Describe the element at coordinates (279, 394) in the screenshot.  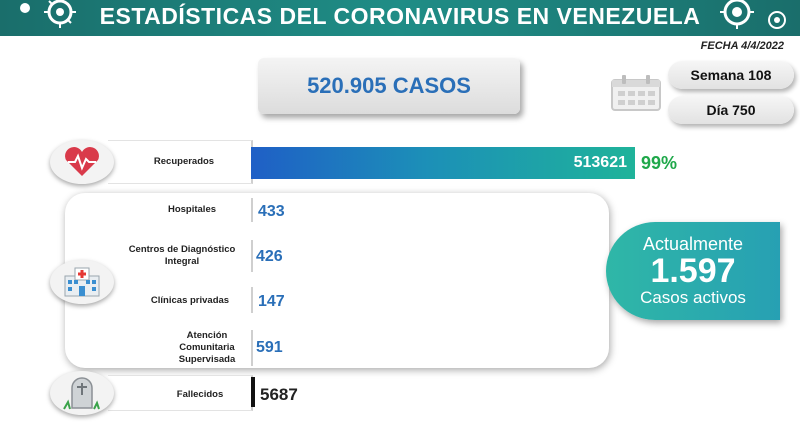
I see `deaths-value: 5687` at that location.